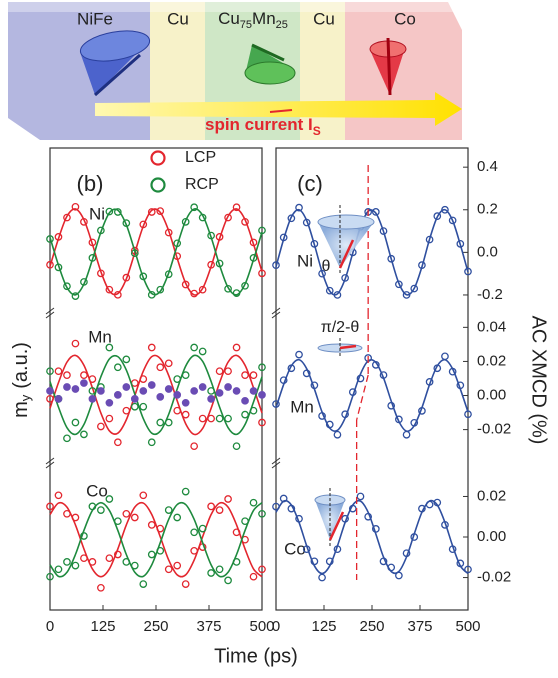 The height and width of the screenshot is (678, 558). I want to click on fit-curve, so click(156, 539).